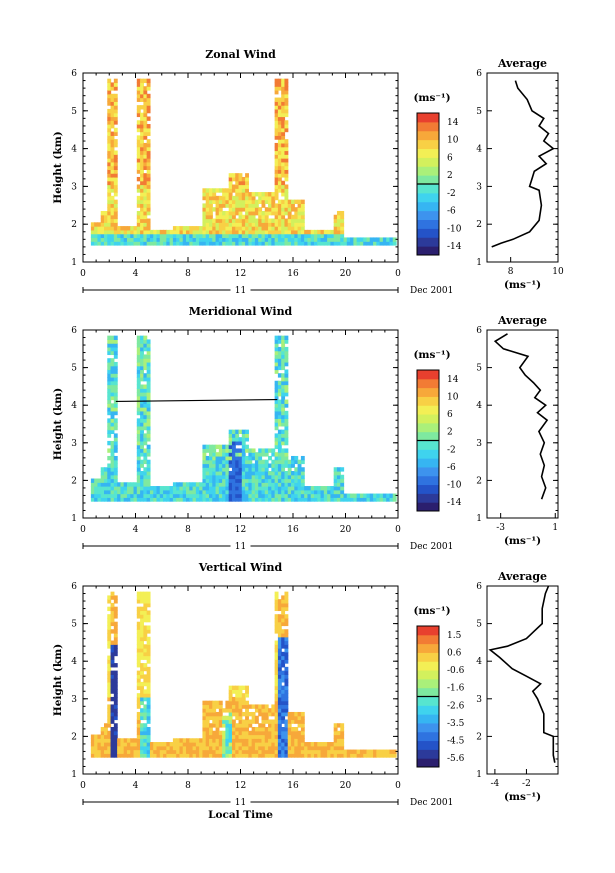 This screenshot has height=873, width=615. I want to click on x-tick-label: 12, so click(240, 274).